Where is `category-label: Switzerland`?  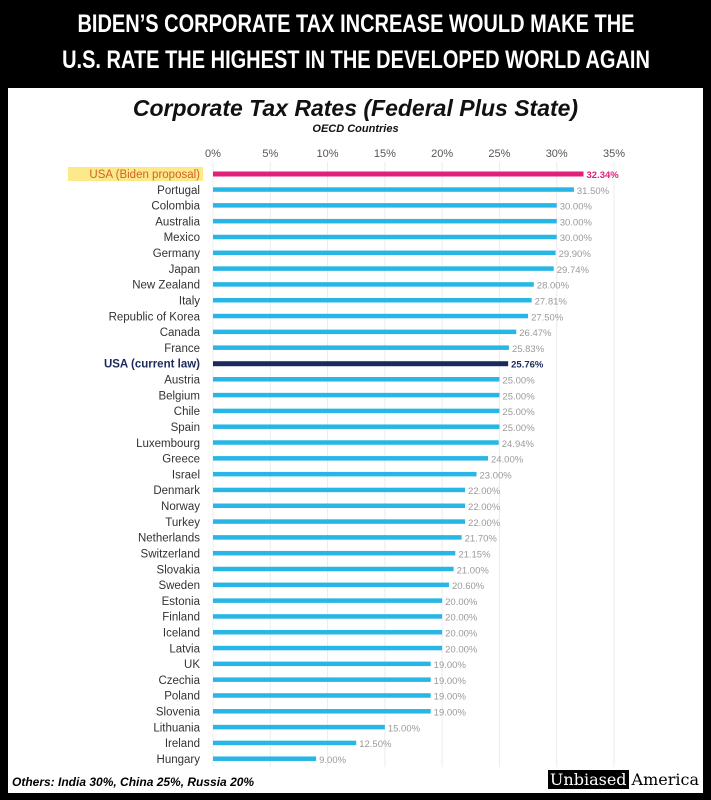 category-label: Switzerland is located at coordinates (170, 554).